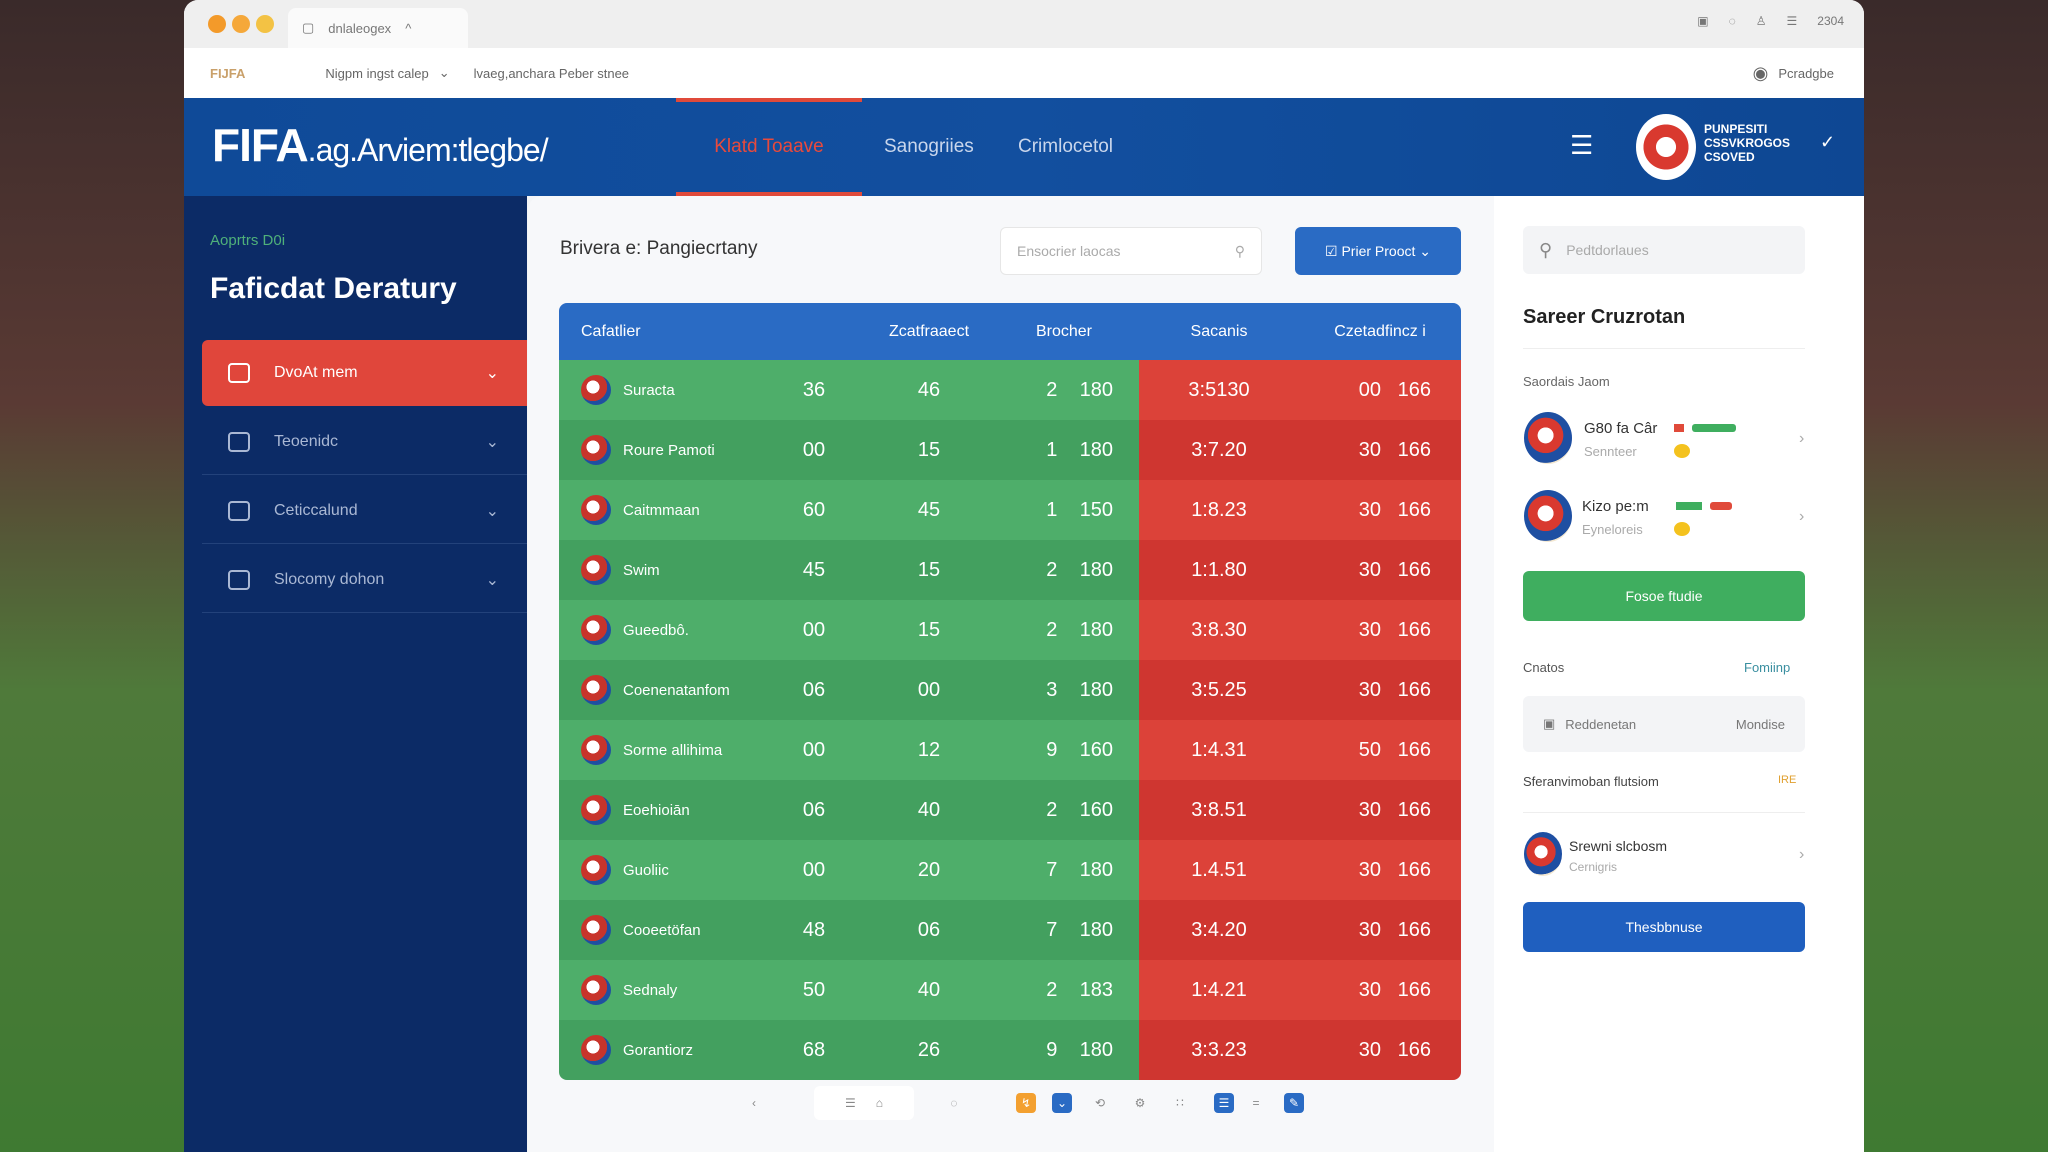  What do you see at coordinates (217, 24) in the screenshot?
I see `close-window-button` at bounding box center [217, 24].